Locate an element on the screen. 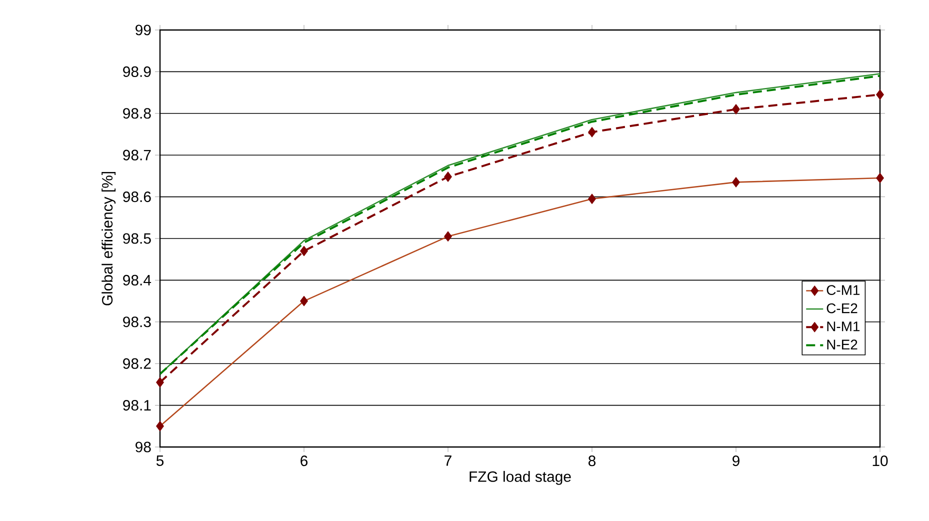  y-tick-label: 98.1 is located at coordinates (137, 405).